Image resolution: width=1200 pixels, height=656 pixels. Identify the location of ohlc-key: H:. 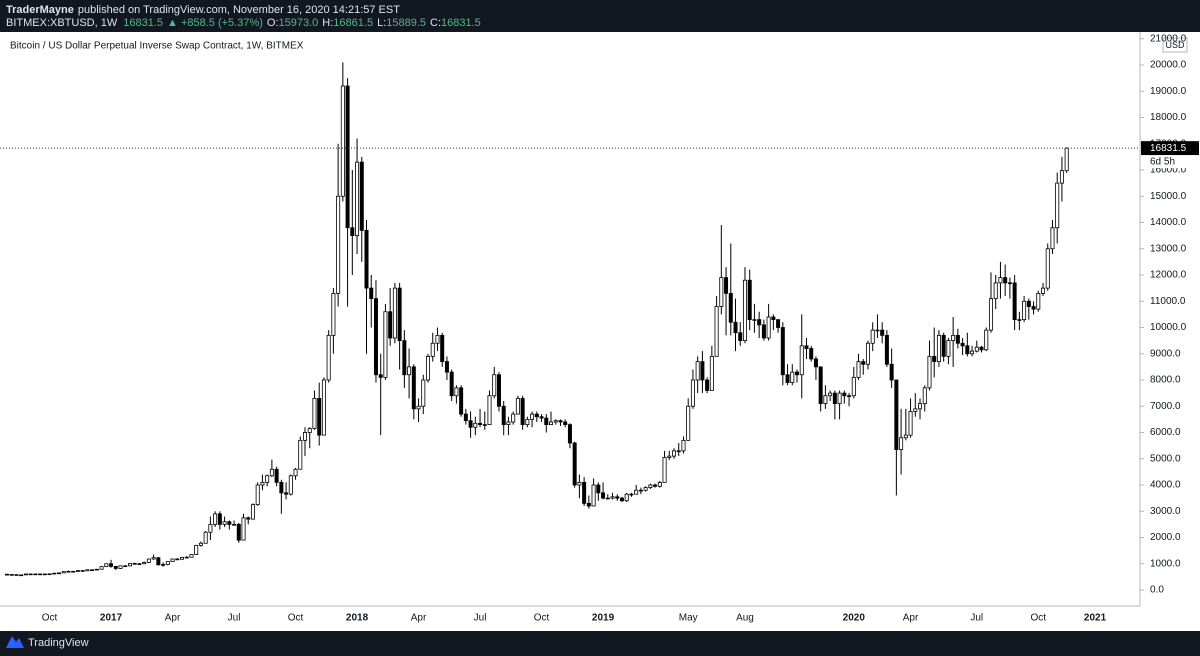
(327, 23).